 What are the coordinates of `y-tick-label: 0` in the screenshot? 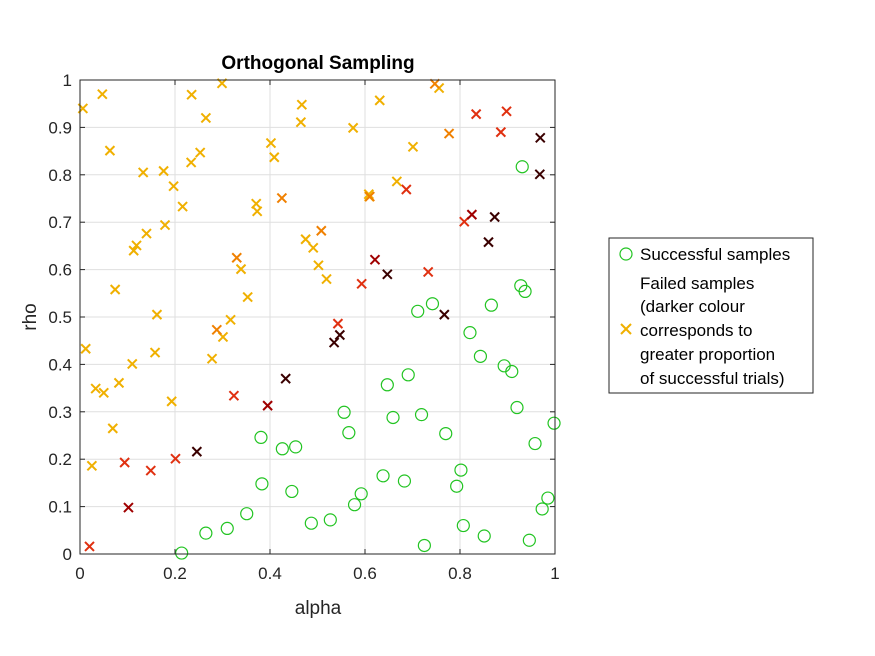 It's located at (67, 554).